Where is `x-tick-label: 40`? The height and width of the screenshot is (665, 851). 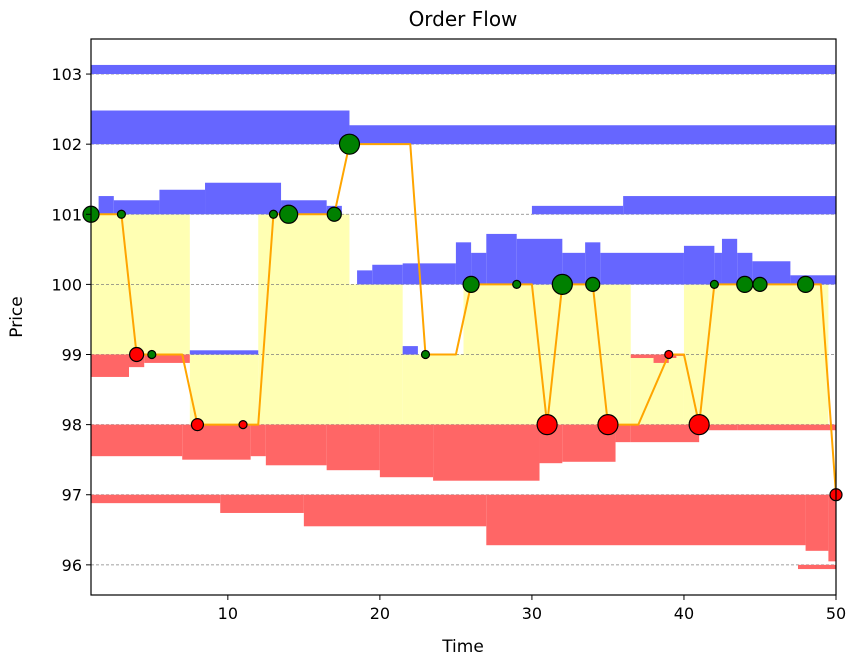 x-tick-label: 40 is located at coordinates (684, 613).